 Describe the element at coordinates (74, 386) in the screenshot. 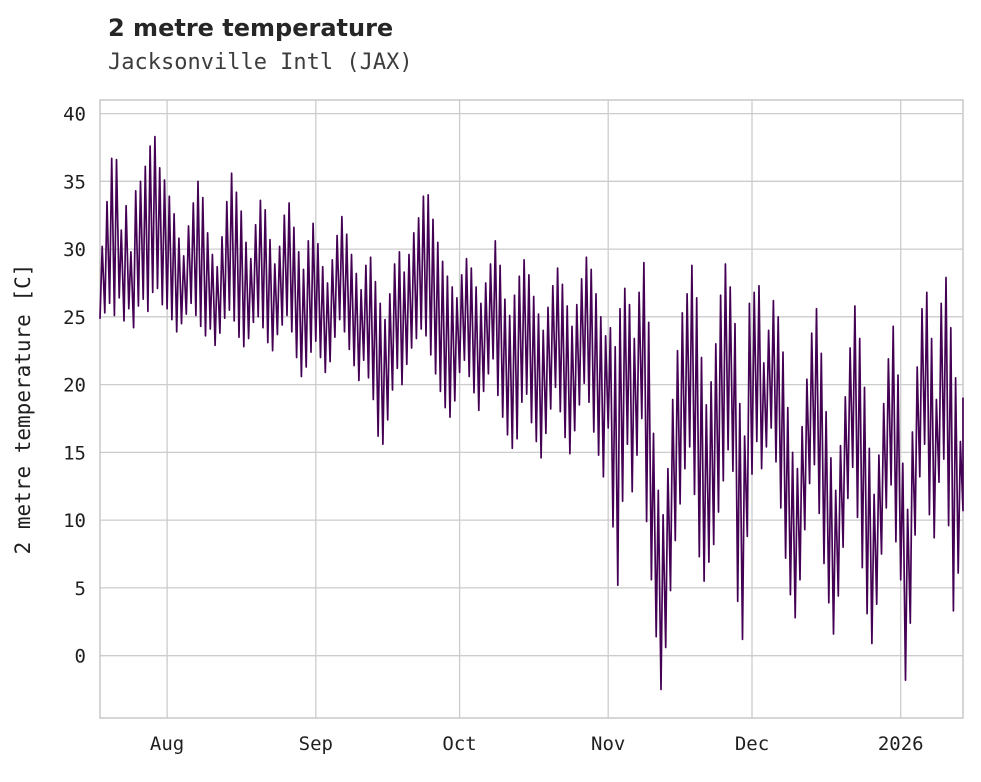

I see `y-tick-label: 20` at that location.